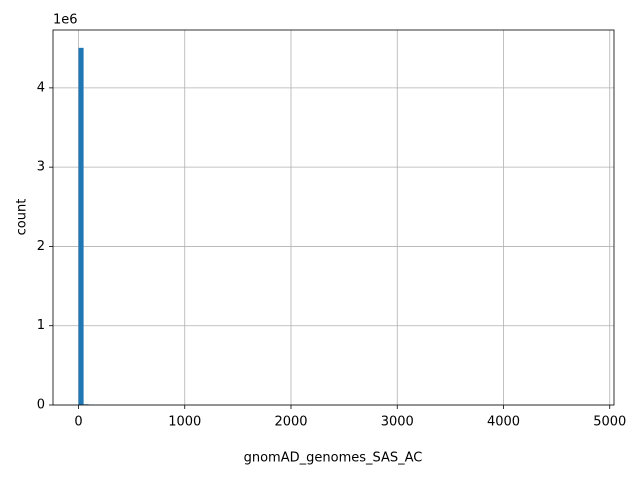 The height and width of the screenshot is (480, 640). What do you see at coordinates (41, 405) in the screenshot?
I see `y-tick-label: 0` at bounding box center [41, 405].